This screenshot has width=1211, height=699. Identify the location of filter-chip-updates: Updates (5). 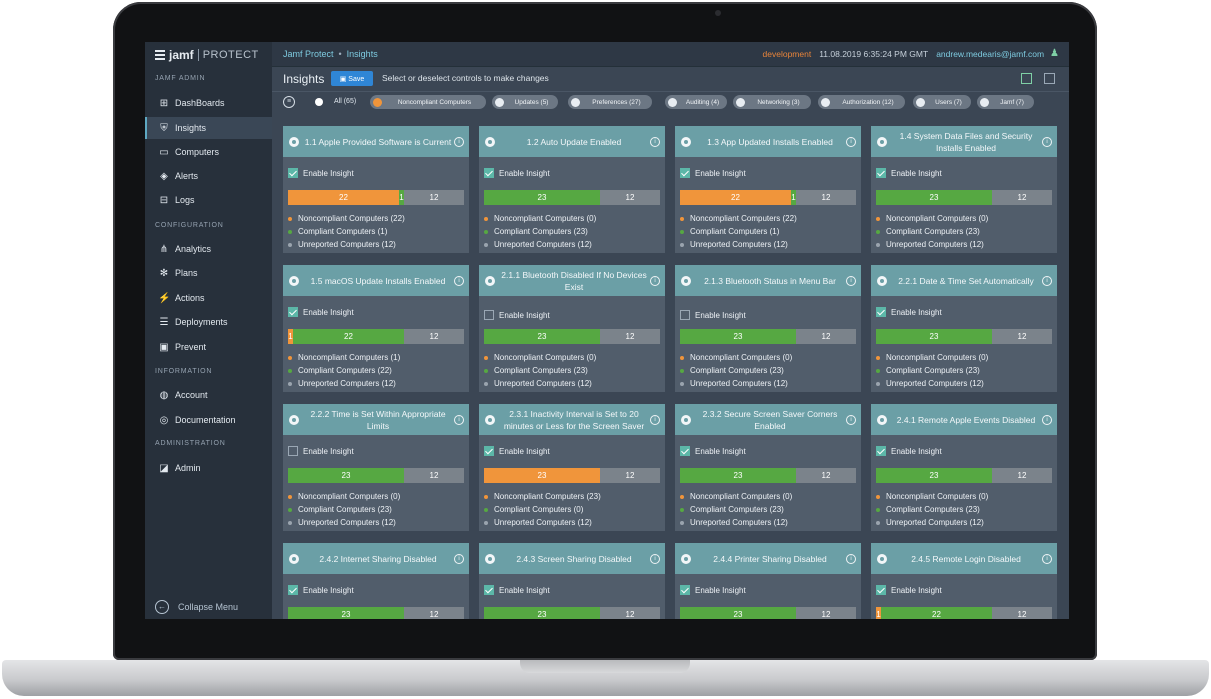
(525, 102).